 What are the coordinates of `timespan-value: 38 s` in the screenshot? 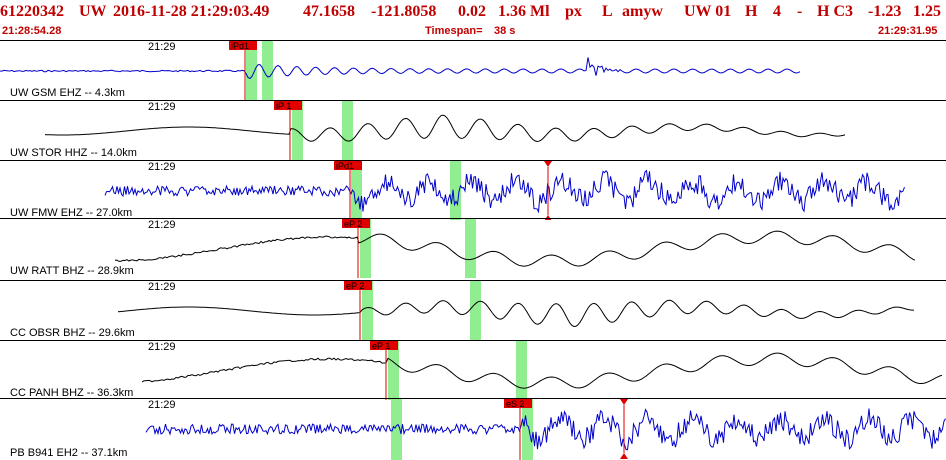 It's located at (505, 31).